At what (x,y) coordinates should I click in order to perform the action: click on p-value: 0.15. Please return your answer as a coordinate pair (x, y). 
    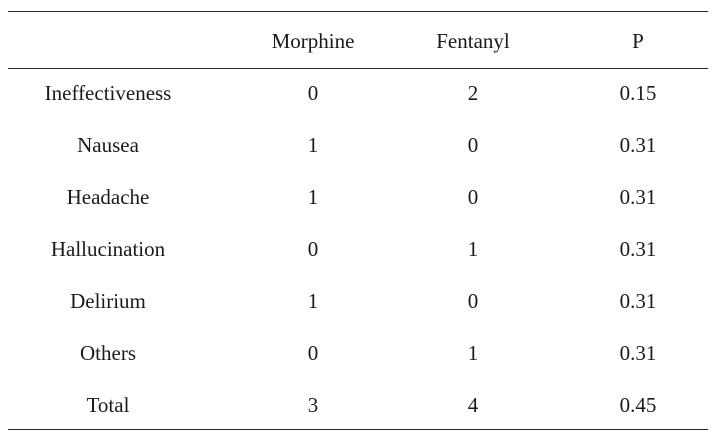
    Looking at the image, I should click on (638, 92).